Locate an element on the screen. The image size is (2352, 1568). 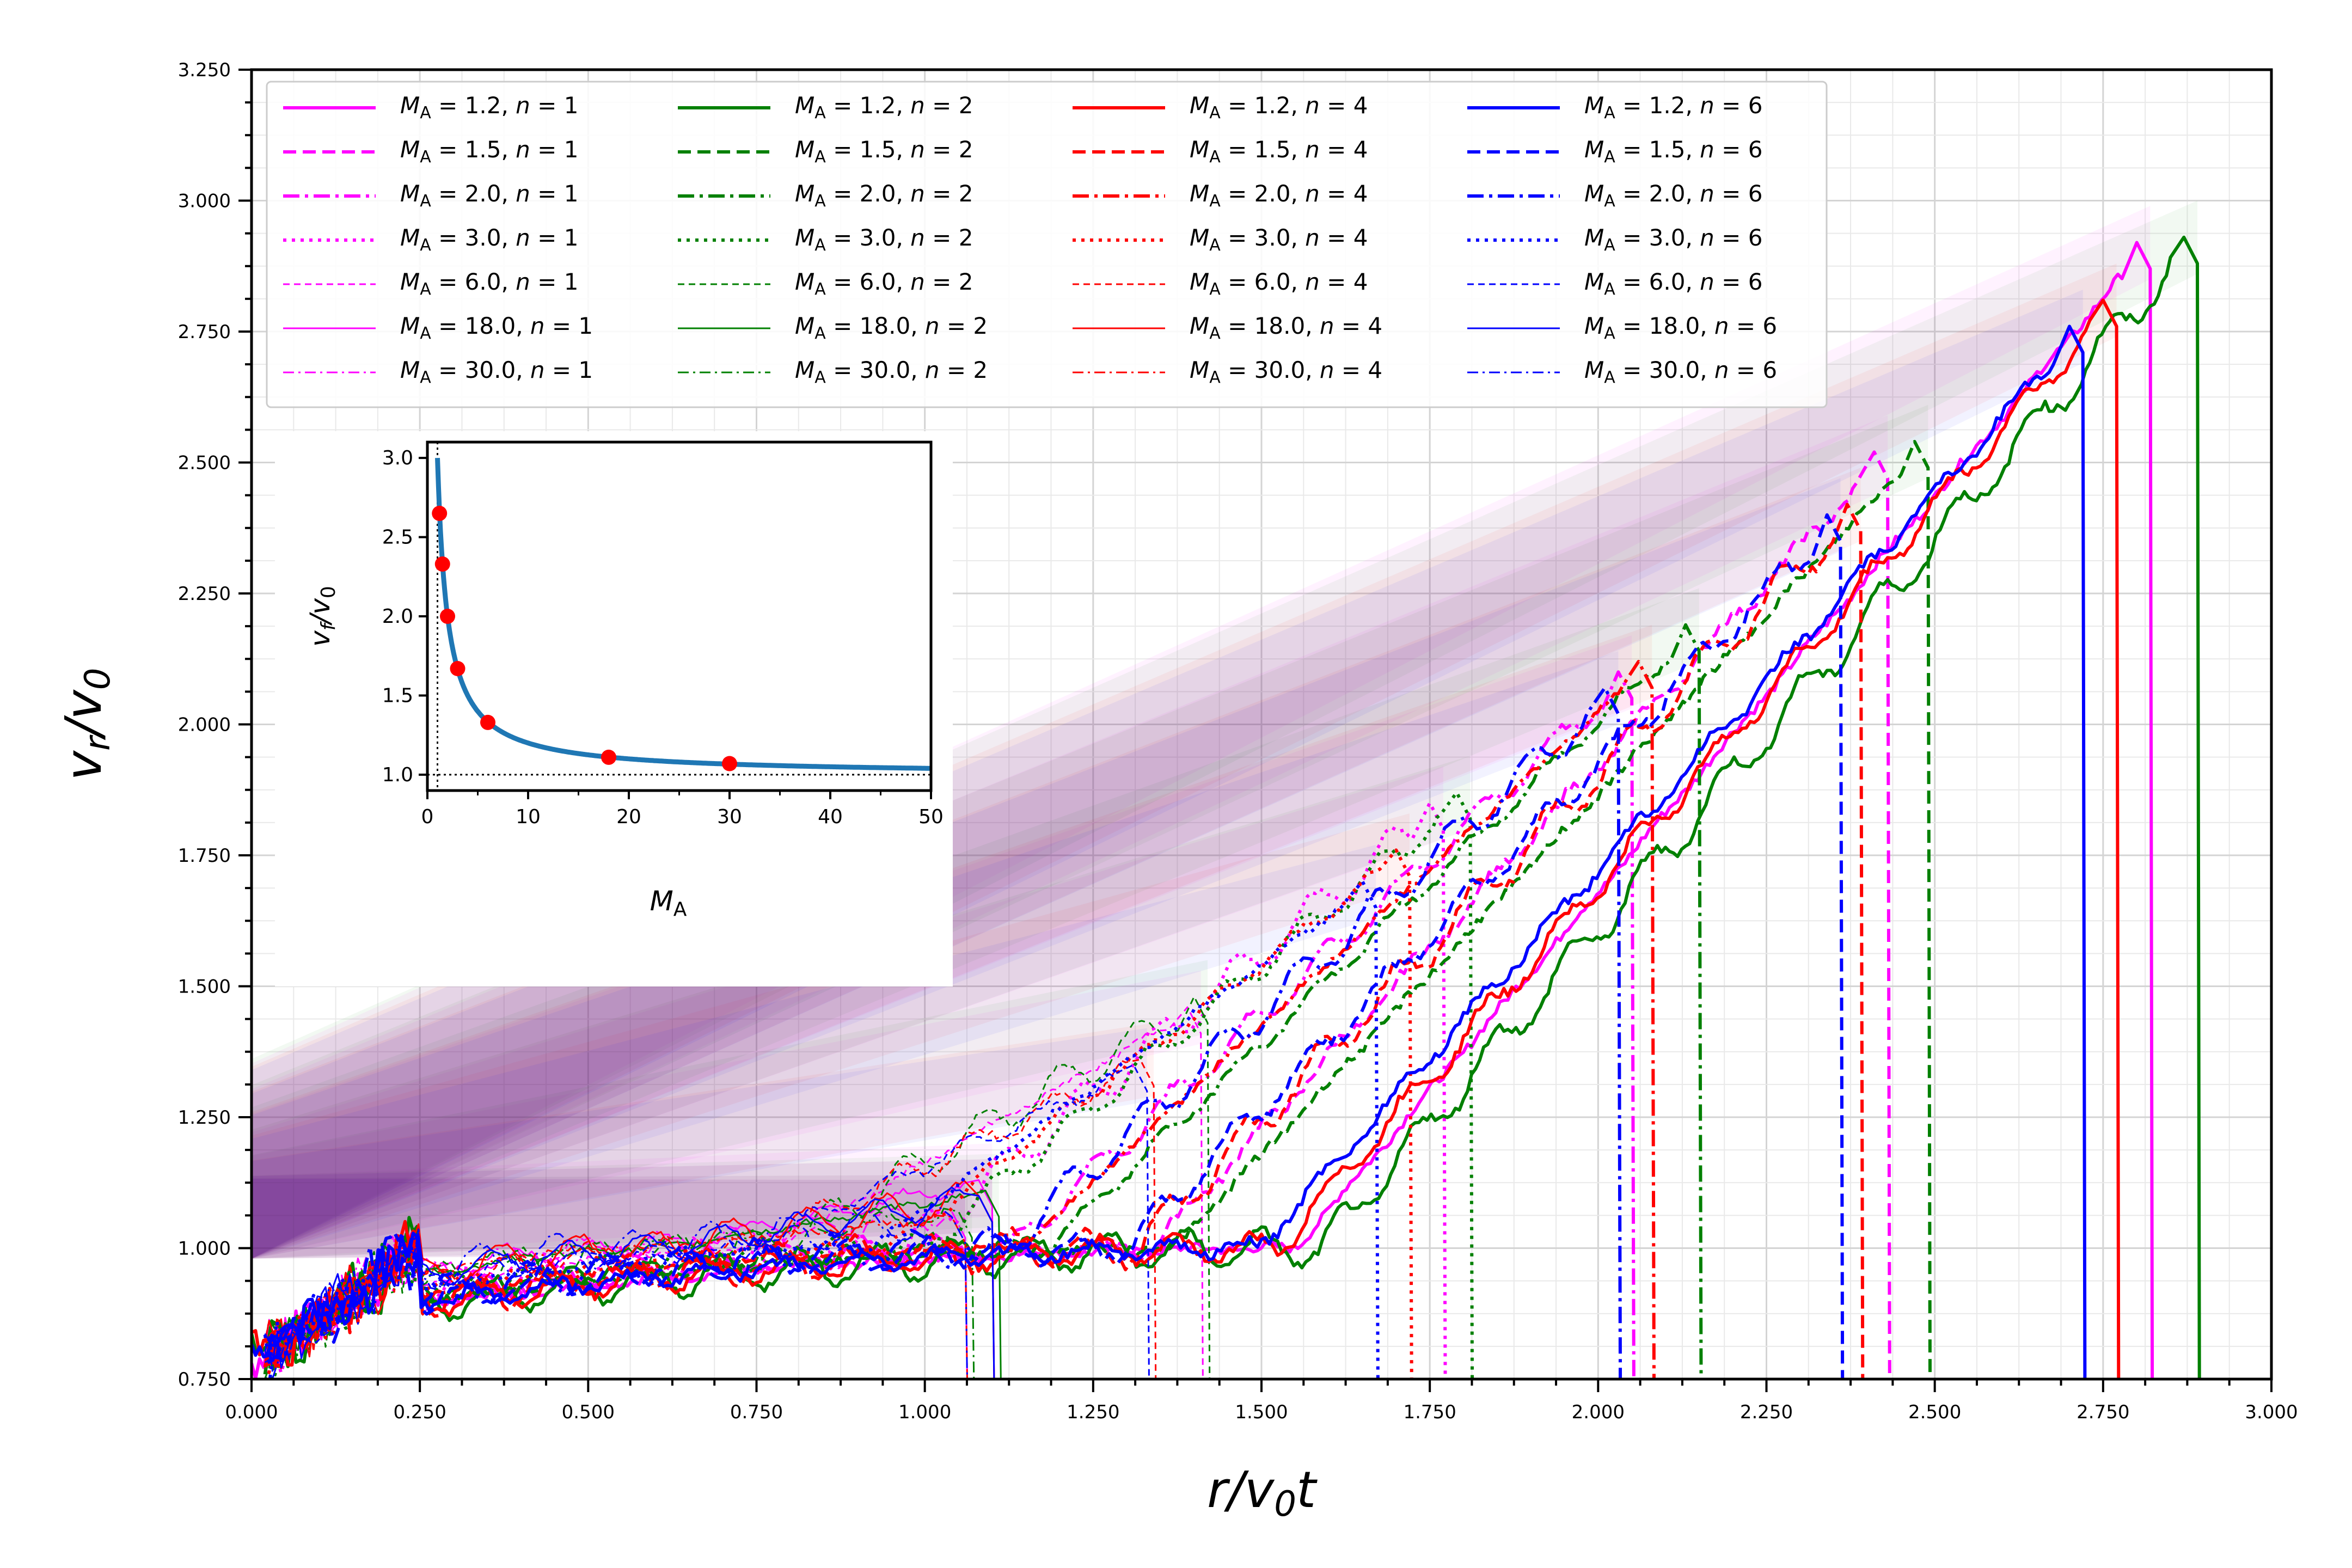
legend-label: MA = 18.0, n = 4 is located at coordinates (1286, 328).